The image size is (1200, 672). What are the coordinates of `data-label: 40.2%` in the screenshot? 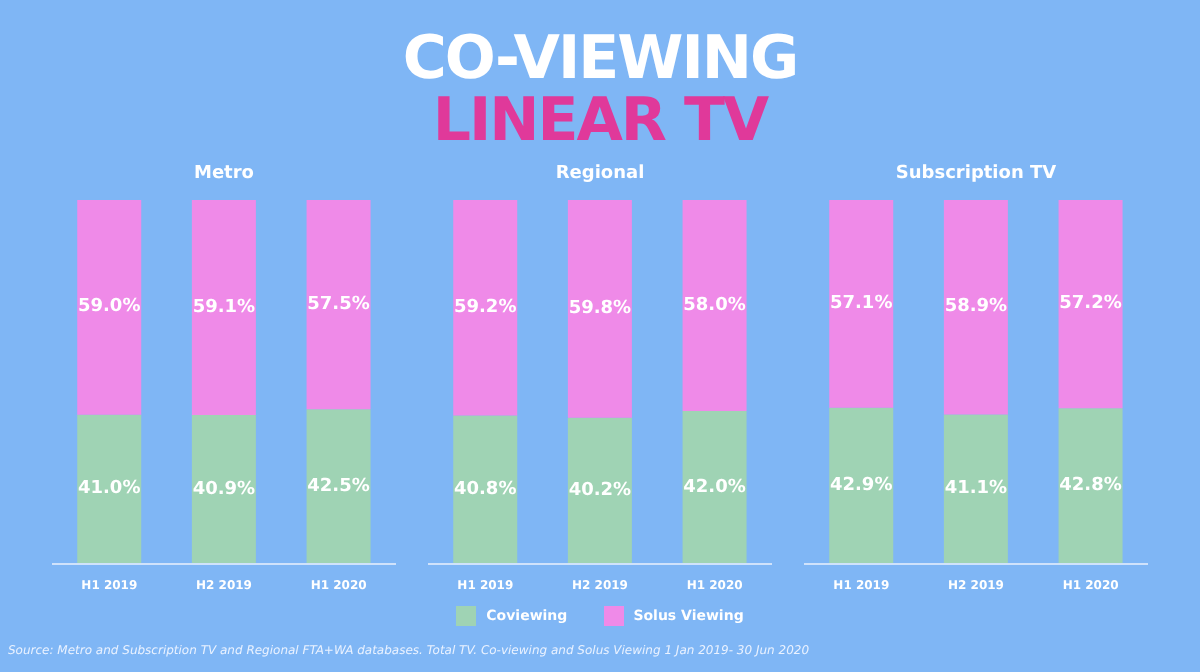 It's located at (600, 490).